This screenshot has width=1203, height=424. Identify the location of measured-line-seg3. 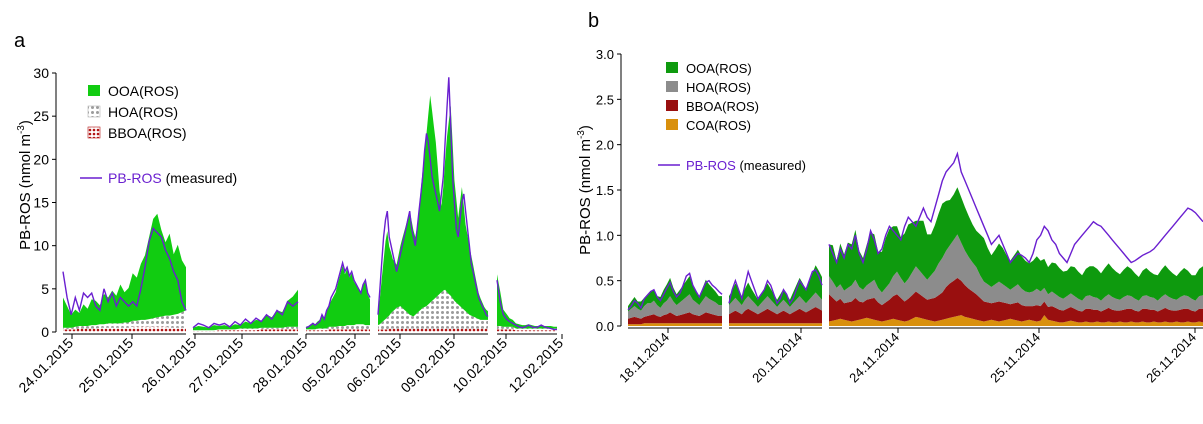
(433, 197).